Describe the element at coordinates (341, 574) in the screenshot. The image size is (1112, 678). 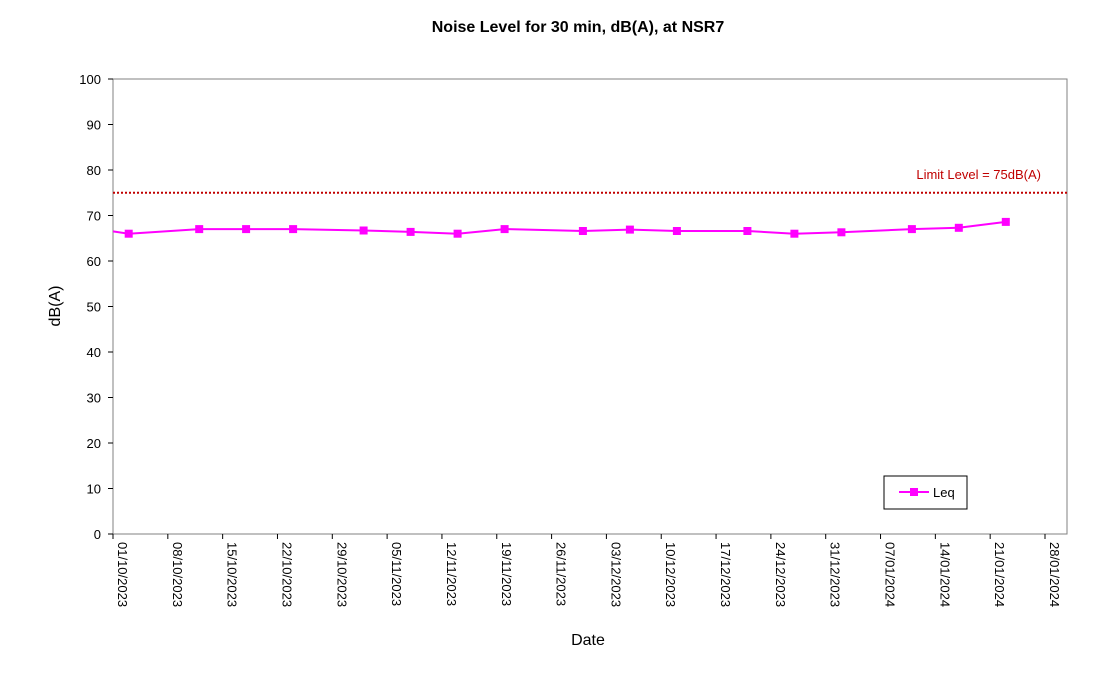
I see `x-tick-label: 29/10/2023` at that location.